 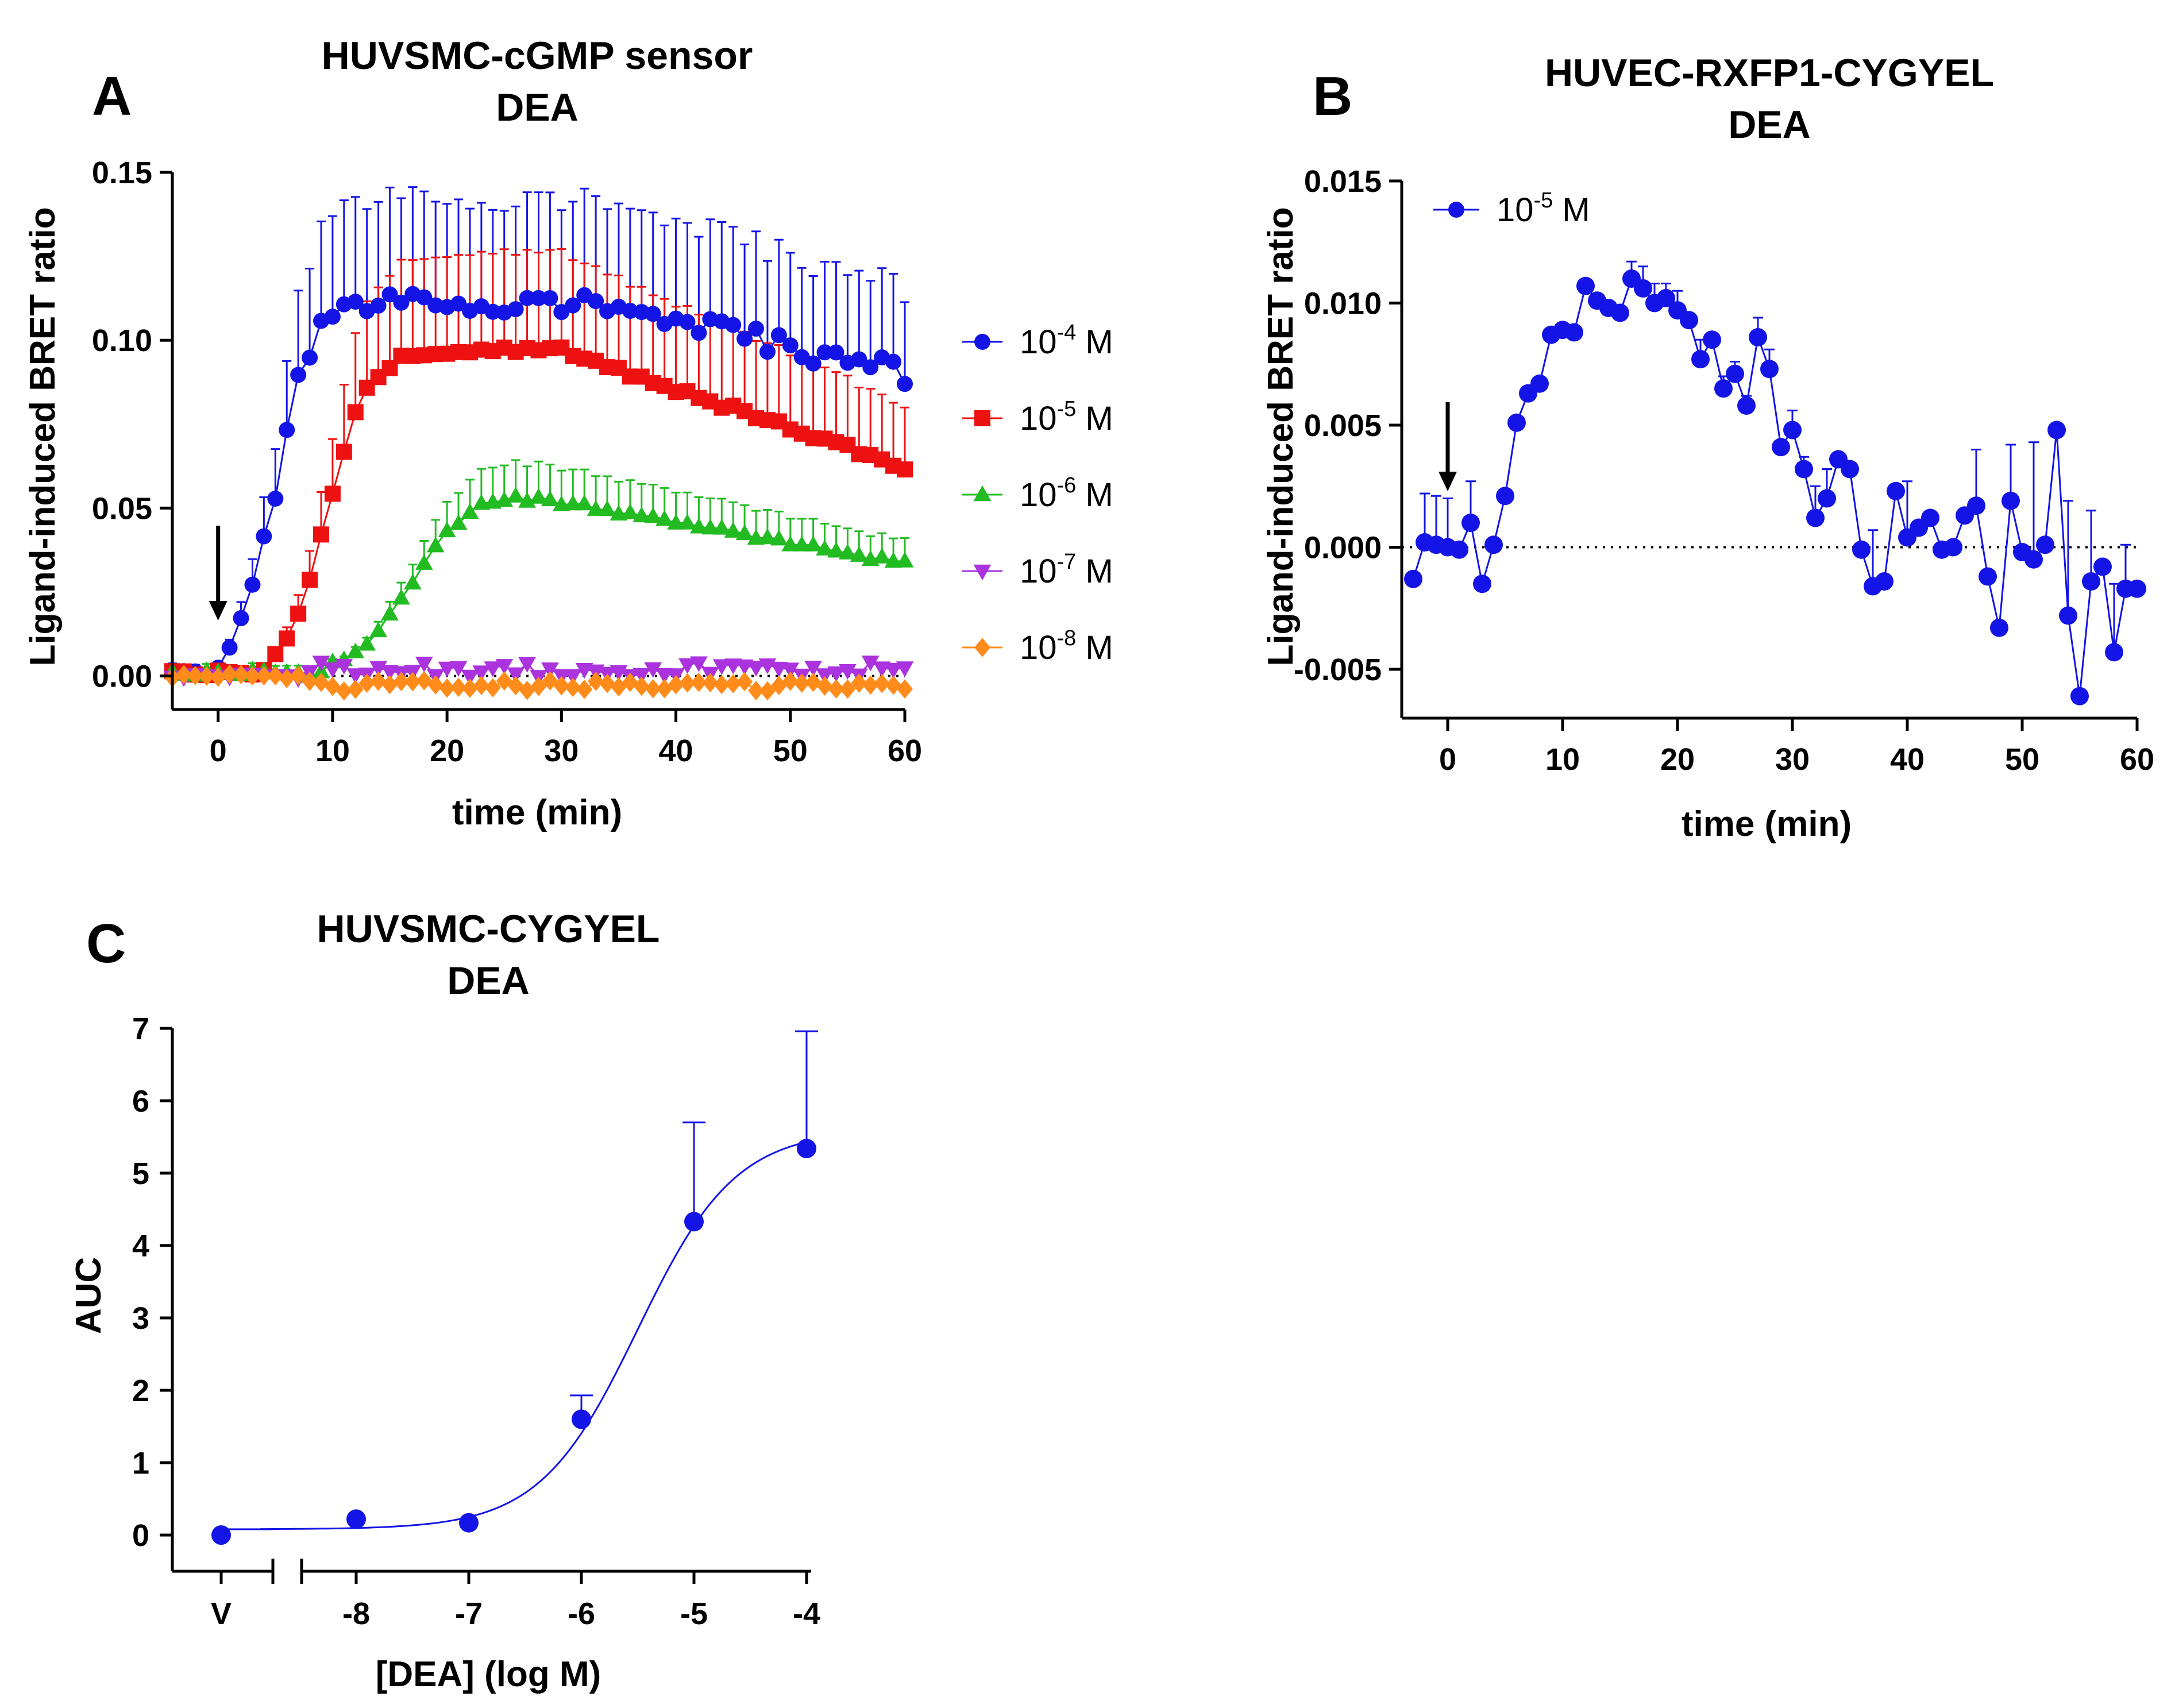 What do you see at coordinates (1343, 548) in the screenshot?
I see `panel-b-y-tick-label: 0.000` at bounding box center [1343, 548].